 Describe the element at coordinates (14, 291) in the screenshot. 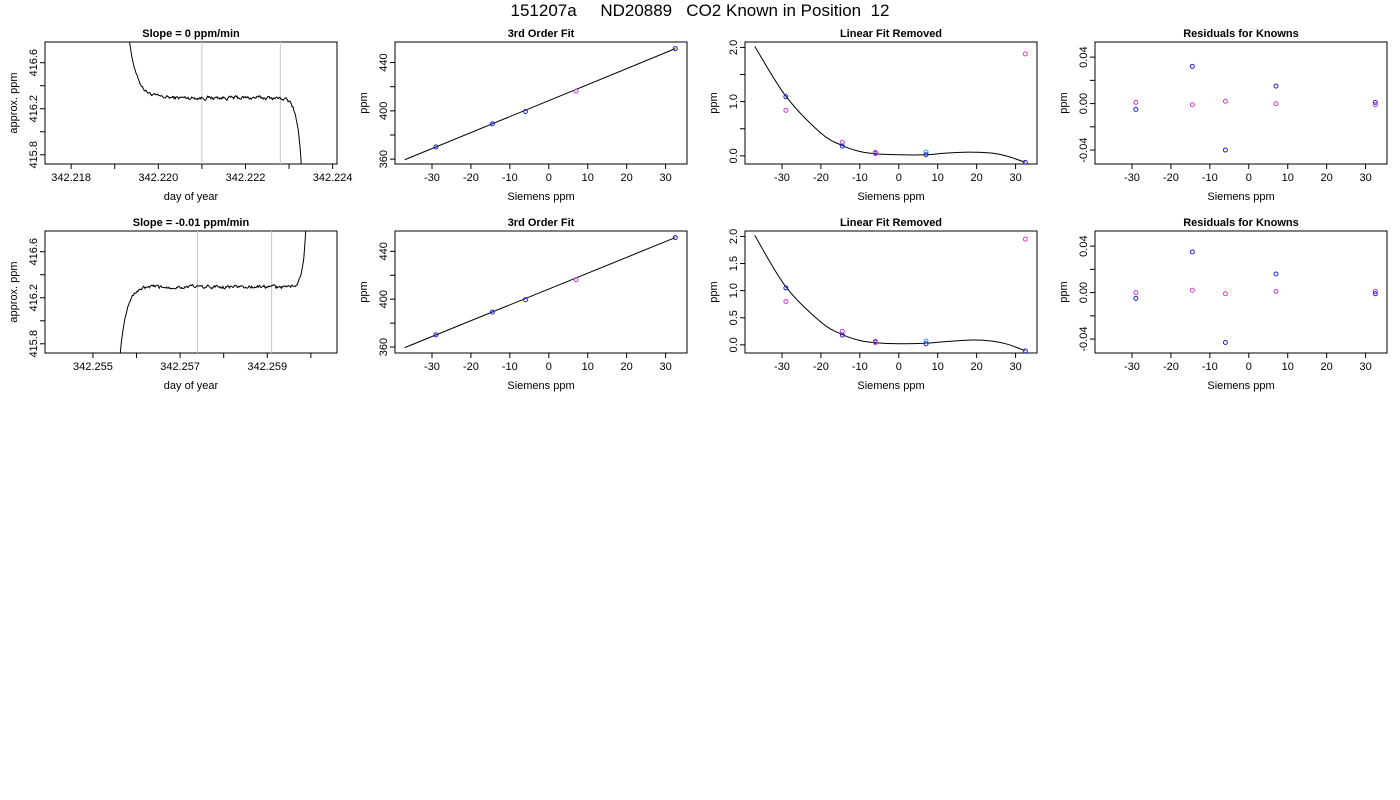

I see `y-axis-label: approx. ppm` at that location.